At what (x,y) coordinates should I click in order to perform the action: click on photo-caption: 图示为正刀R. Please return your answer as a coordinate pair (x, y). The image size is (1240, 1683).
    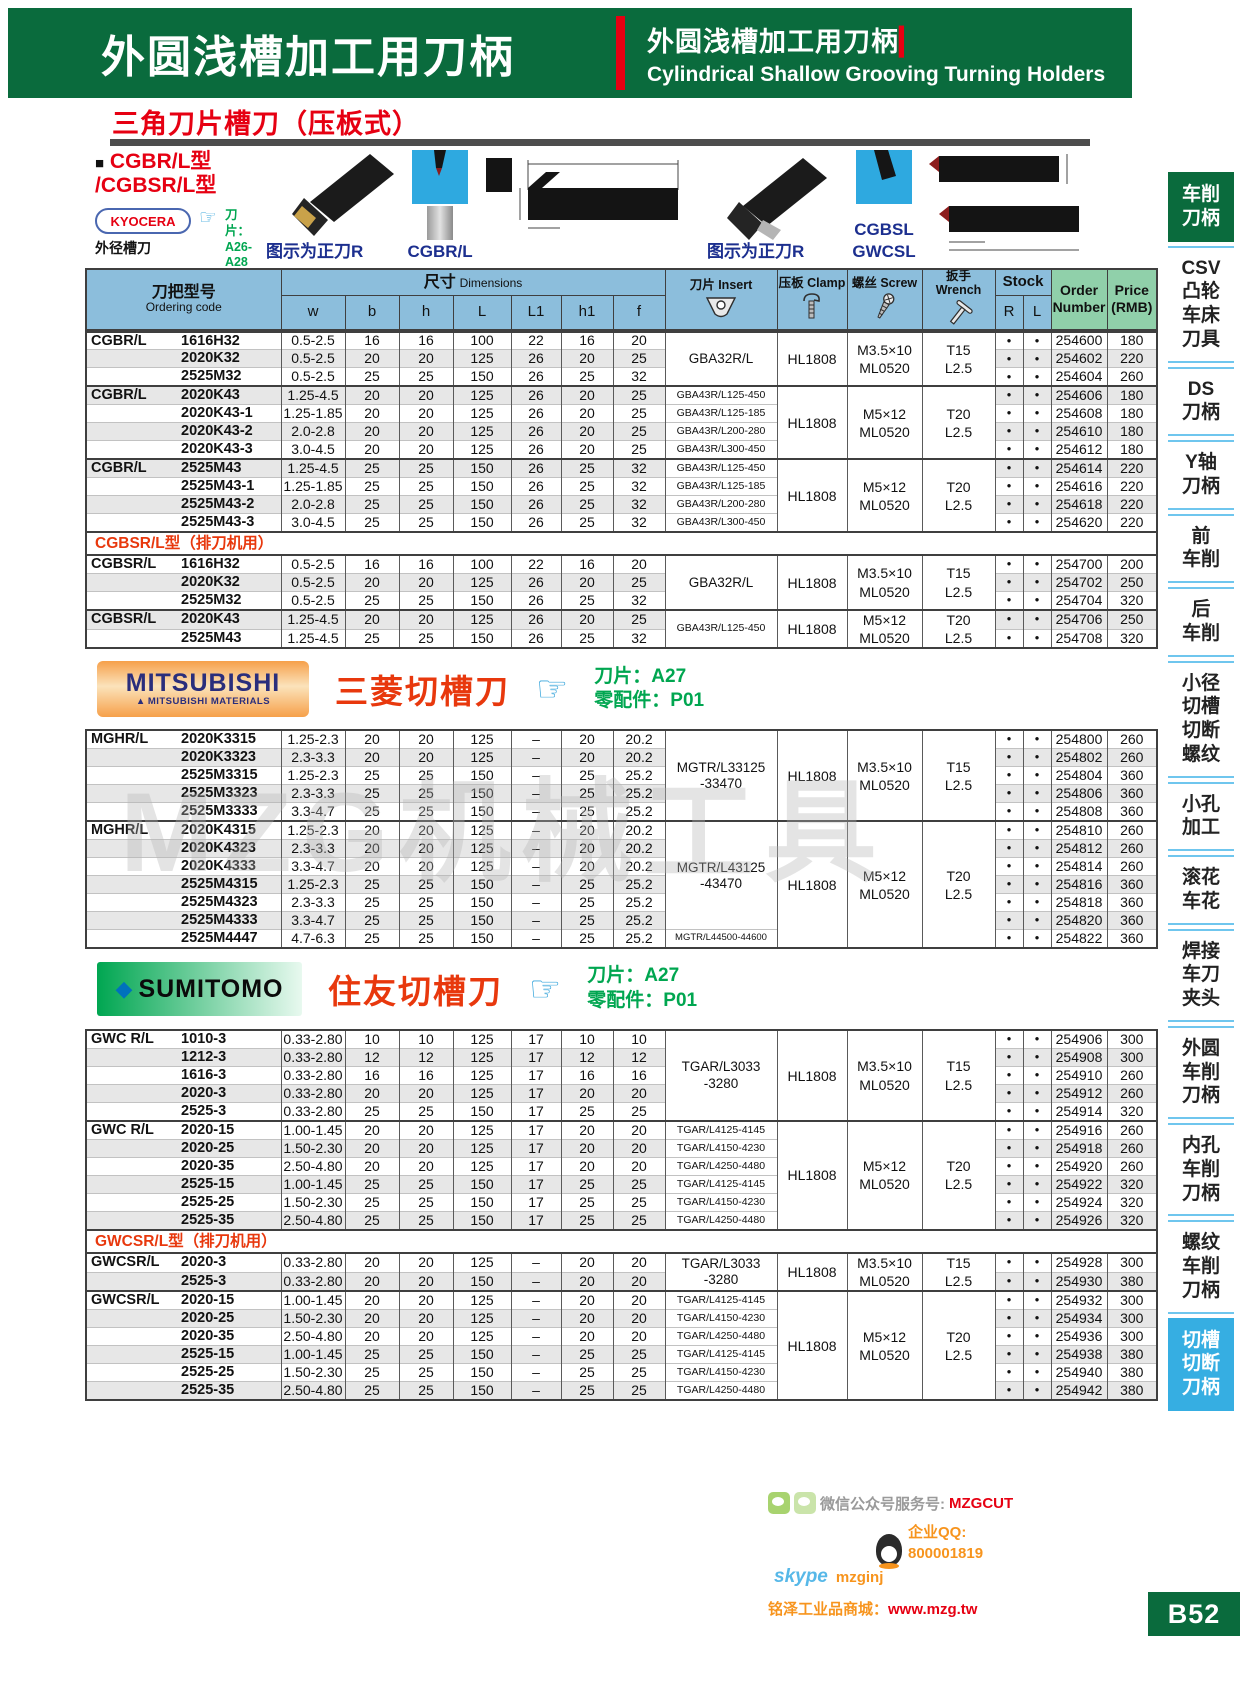
    Looking at the image, I should click on (315, 251).